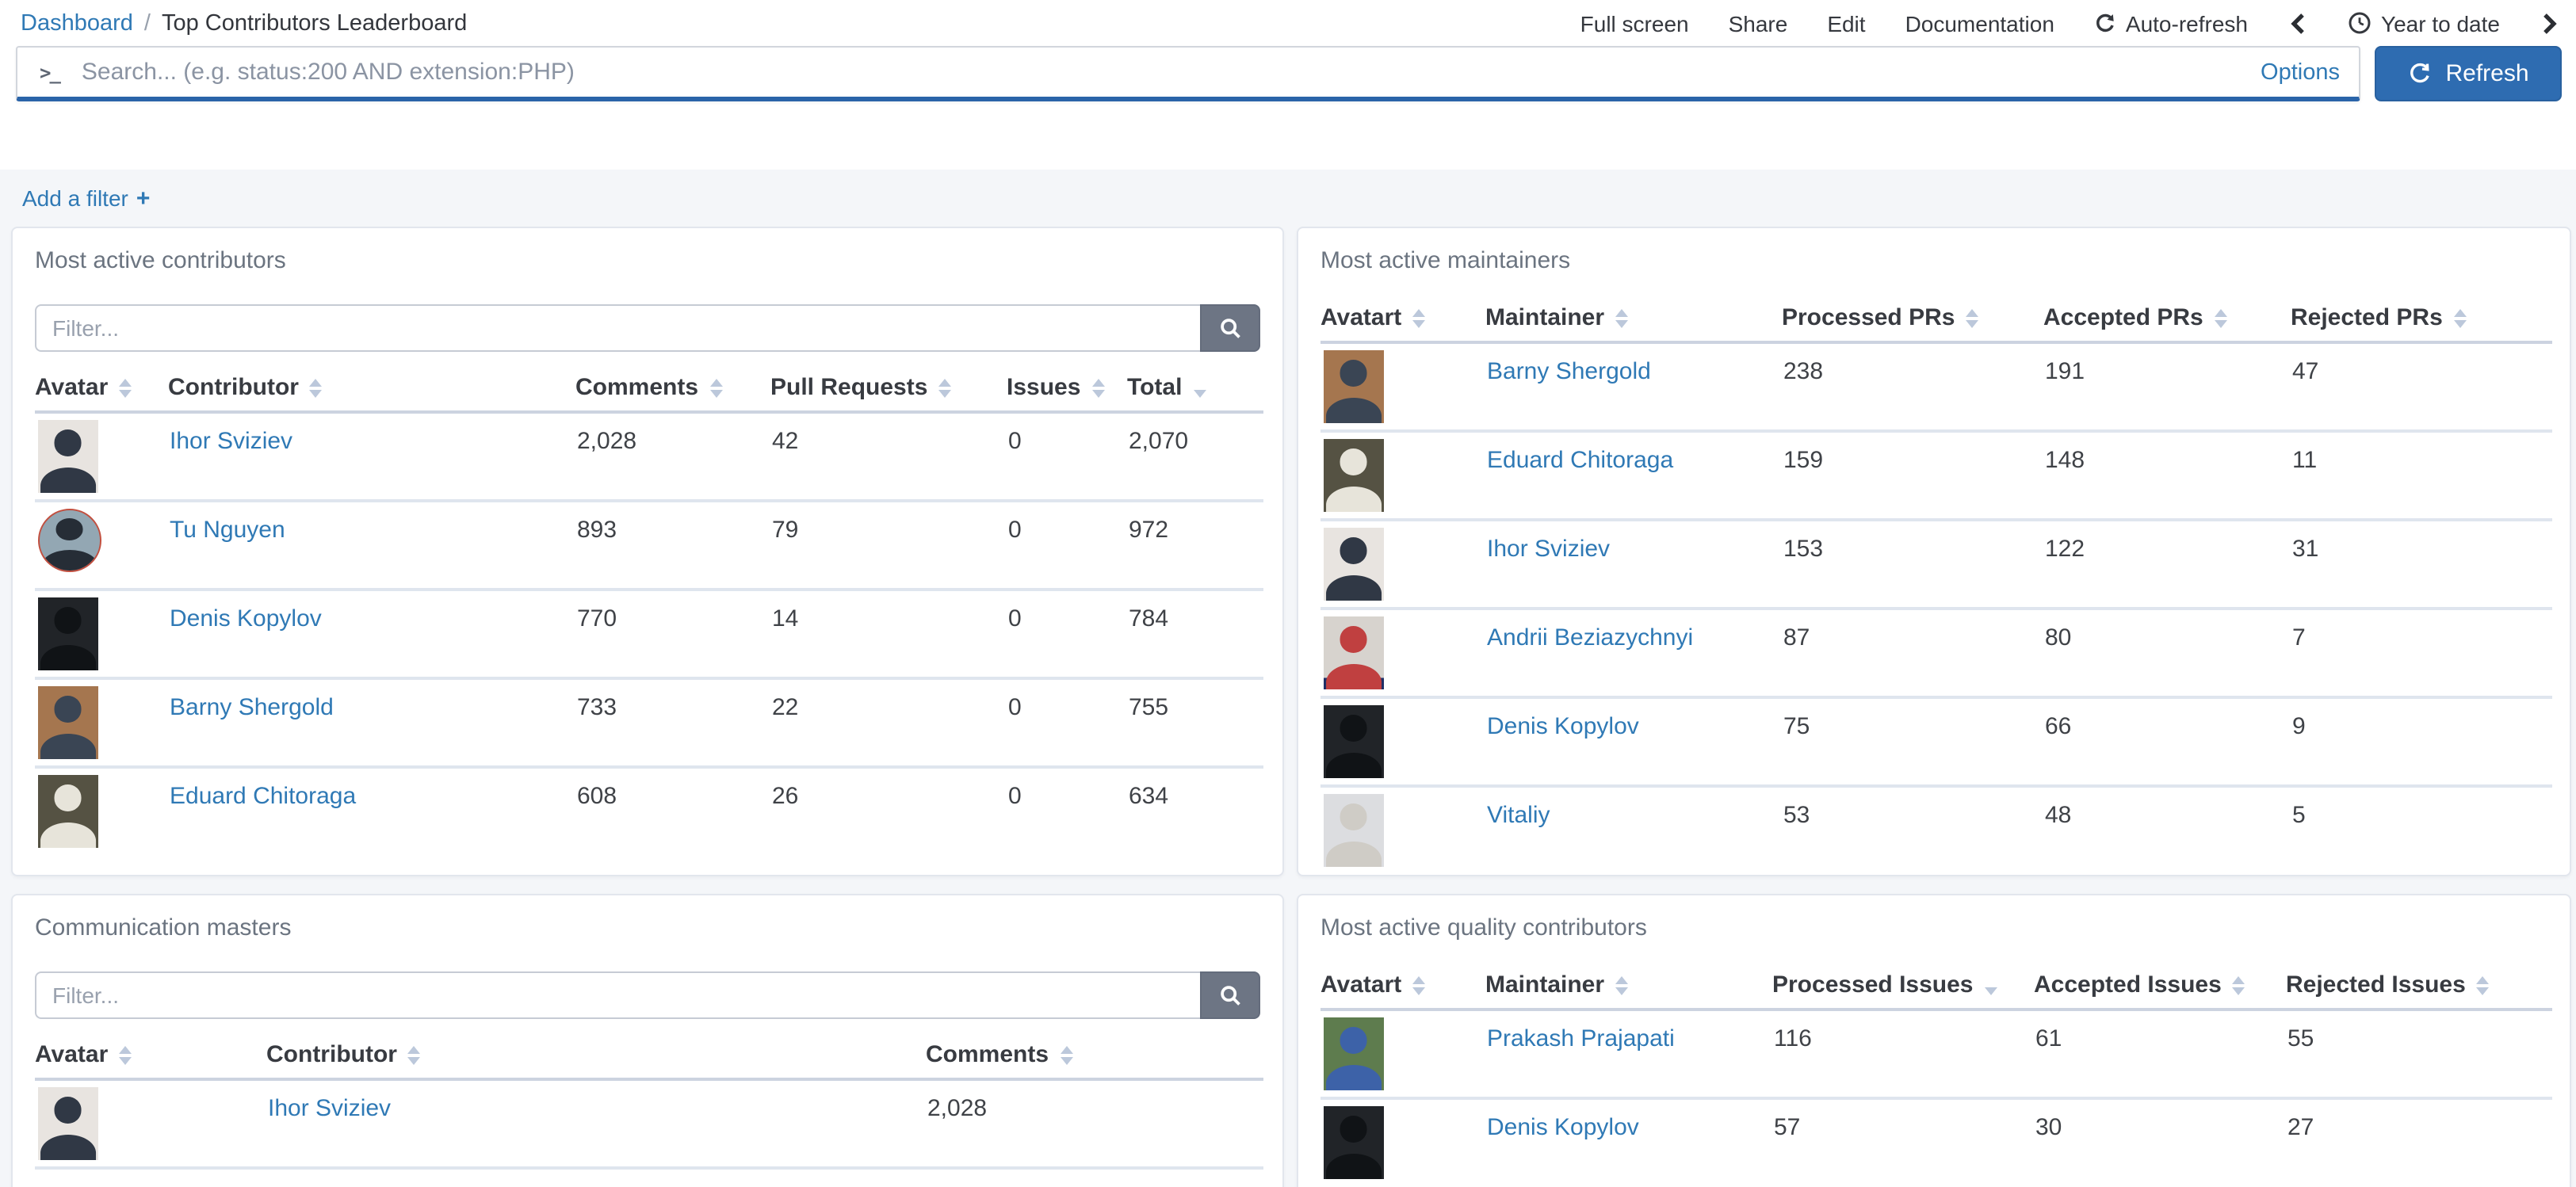  Describe the element at coordinates (2300, 72) in the screenshot. I see `options-link: Options` at that location.